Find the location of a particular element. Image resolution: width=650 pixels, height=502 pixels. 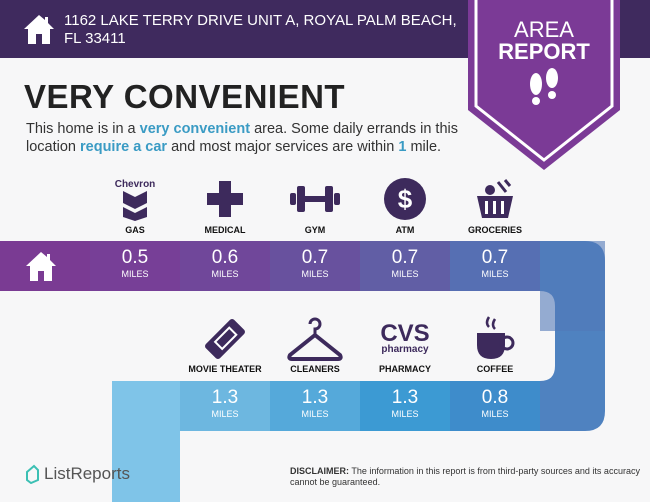

medical-cross-icon is located at coordinates (225, 199).